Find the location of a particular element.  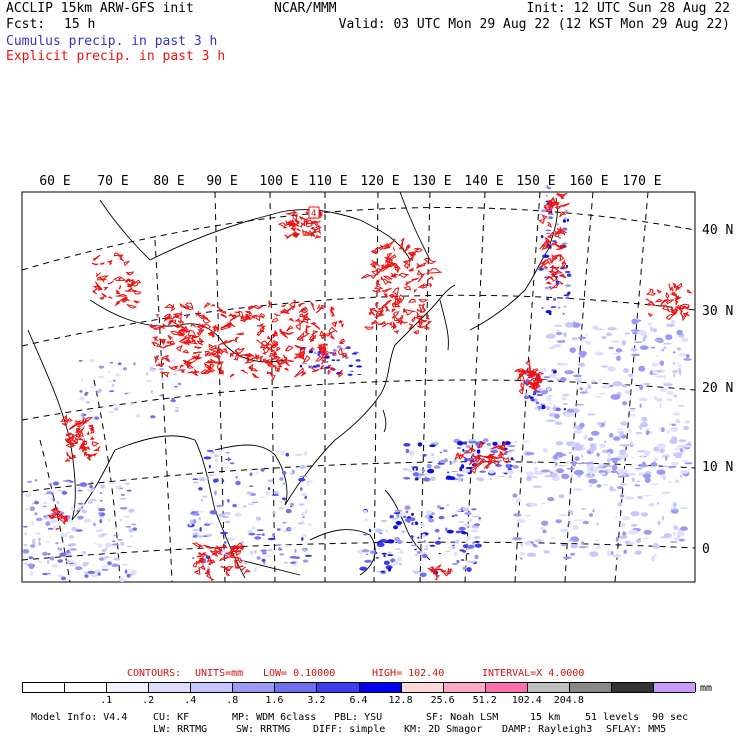

graticule-line is located at coordinates (376, 387).